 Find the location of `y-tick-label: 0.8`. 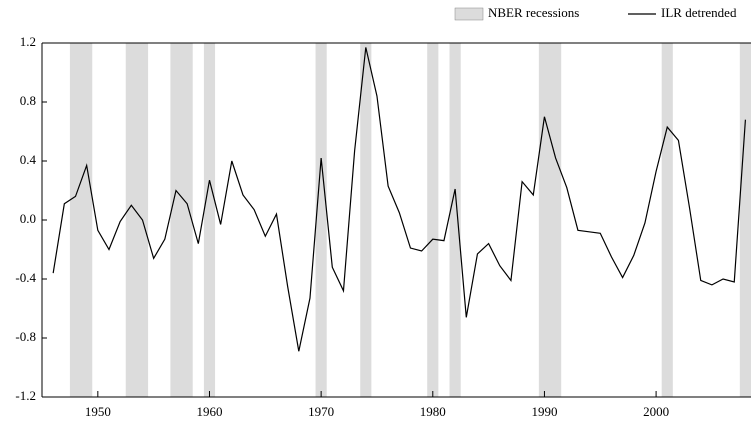

y-tick-label: 0.8 is located at coordinates (28, 100).